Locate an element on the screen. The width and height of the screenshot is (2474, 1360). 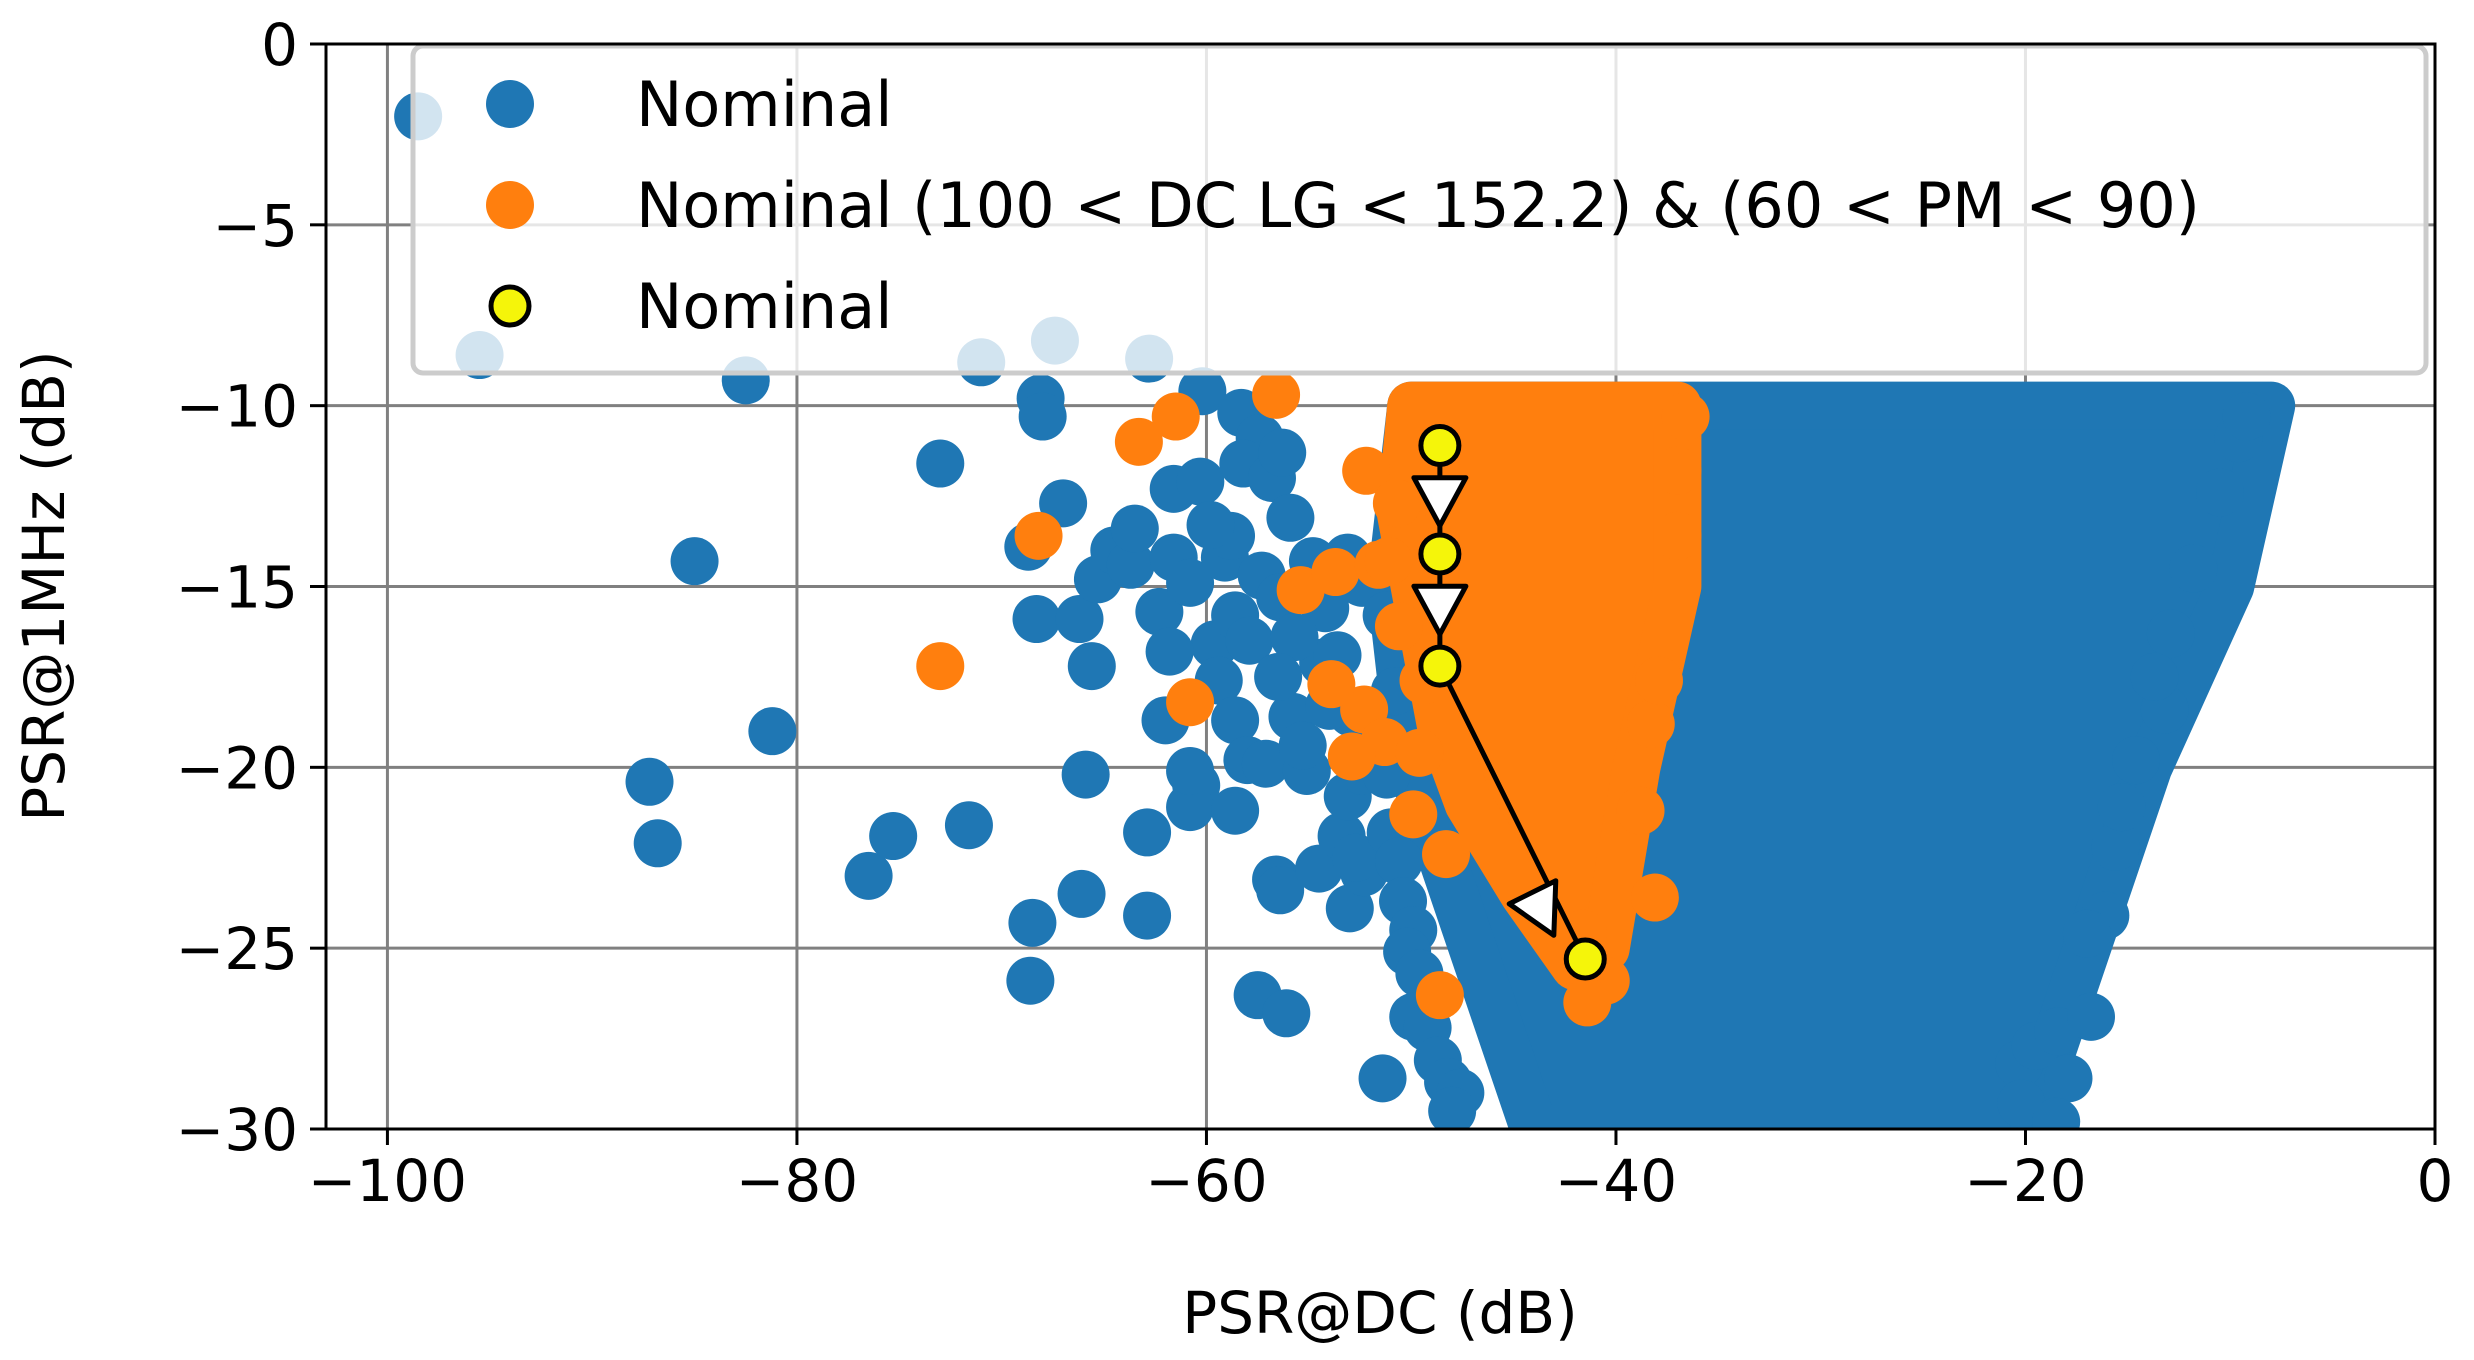
y-tick-label: −25 is located at coordinates (237, 949).